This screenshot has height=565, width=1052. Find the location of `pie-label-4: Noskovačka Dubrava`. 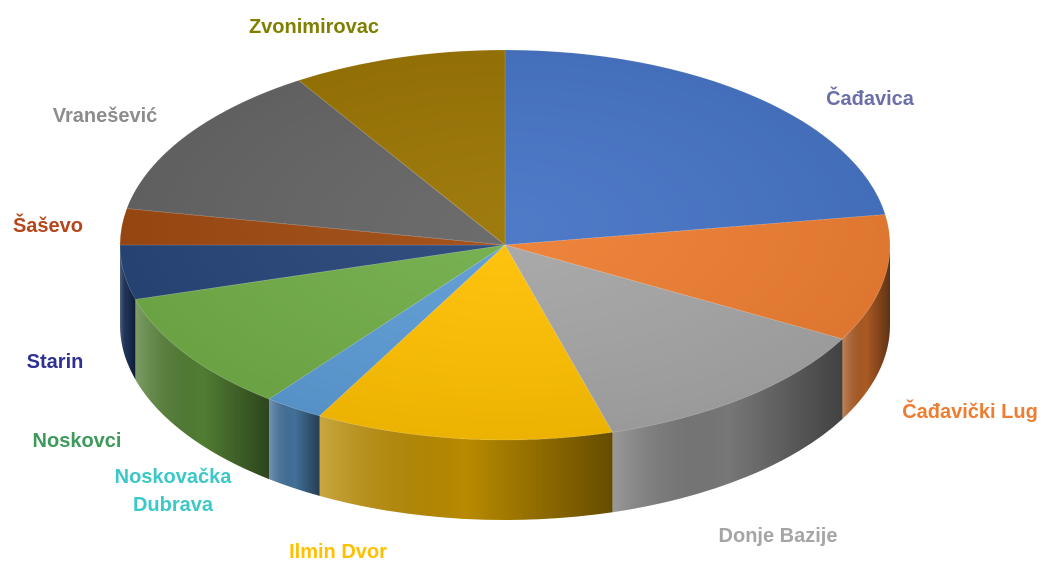

pie-label-4: Noskovačka Dubrava is located at coordinates (174, 491).